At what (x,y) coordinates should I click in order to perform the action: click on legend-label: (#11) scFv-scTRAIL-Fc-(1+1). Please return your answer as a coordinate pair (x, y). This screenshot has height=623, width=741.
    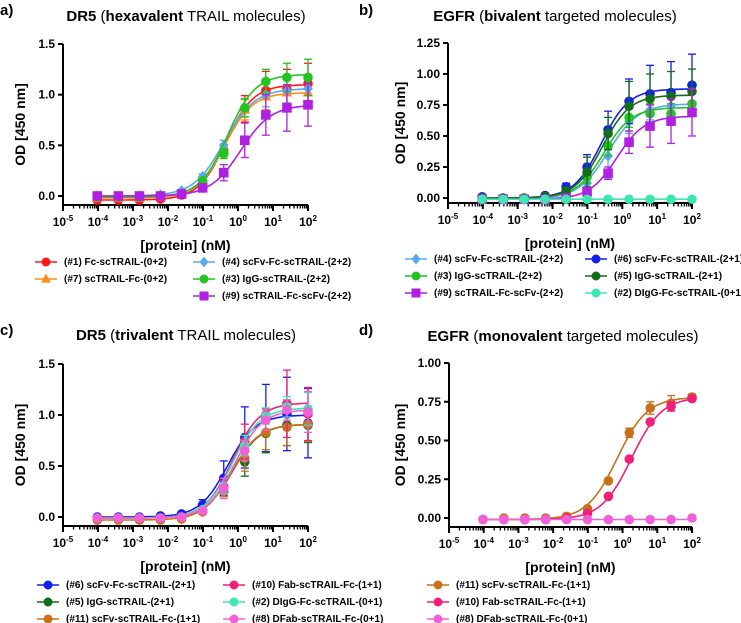
    Looking at the image, I should click on (523, 585).